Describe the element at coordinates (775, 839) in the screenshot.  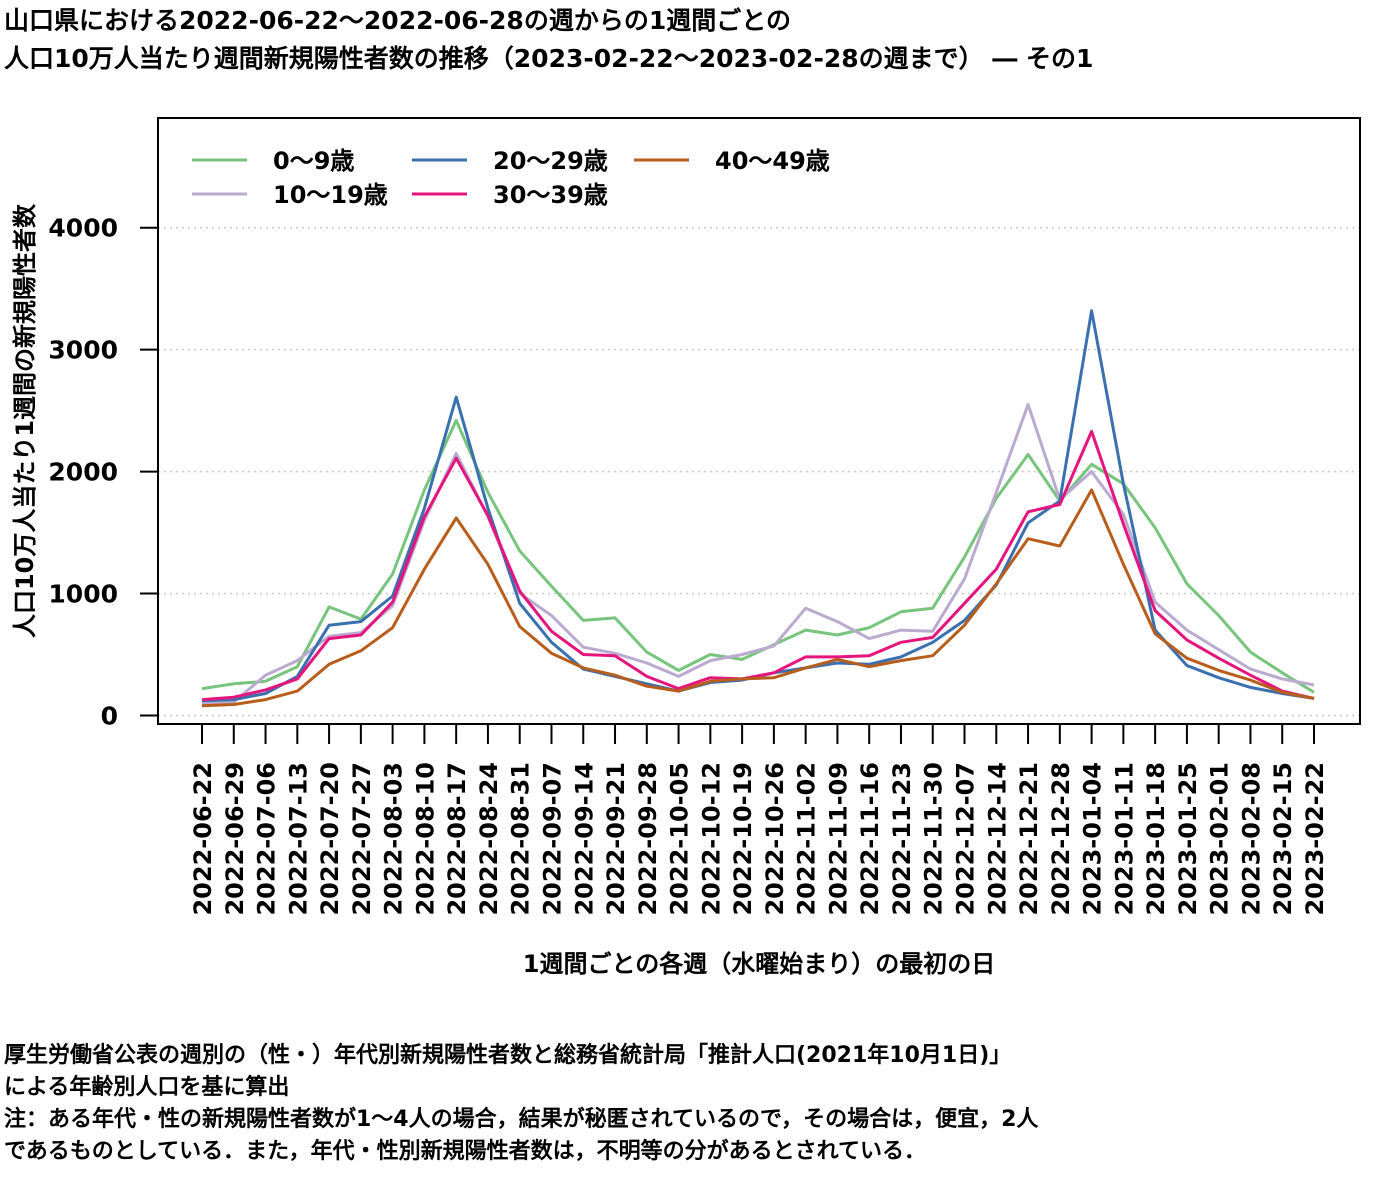
I see `x-tick-label: 2022-10-26` at that location.